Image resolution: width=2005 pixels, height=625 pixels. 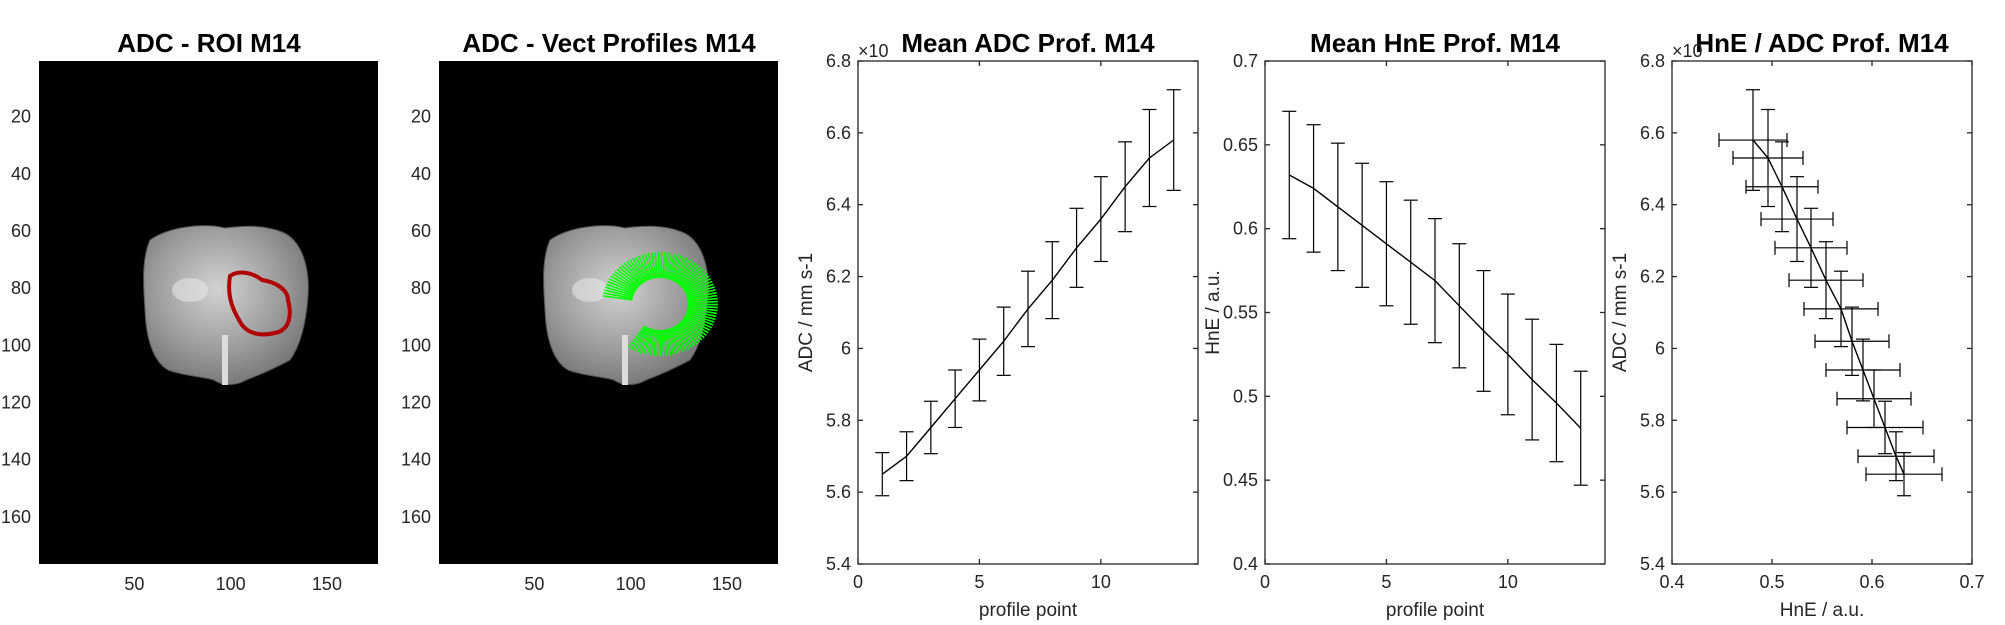 I want to click on image-1-xtick-label: 150, so click(x=327, y=584).